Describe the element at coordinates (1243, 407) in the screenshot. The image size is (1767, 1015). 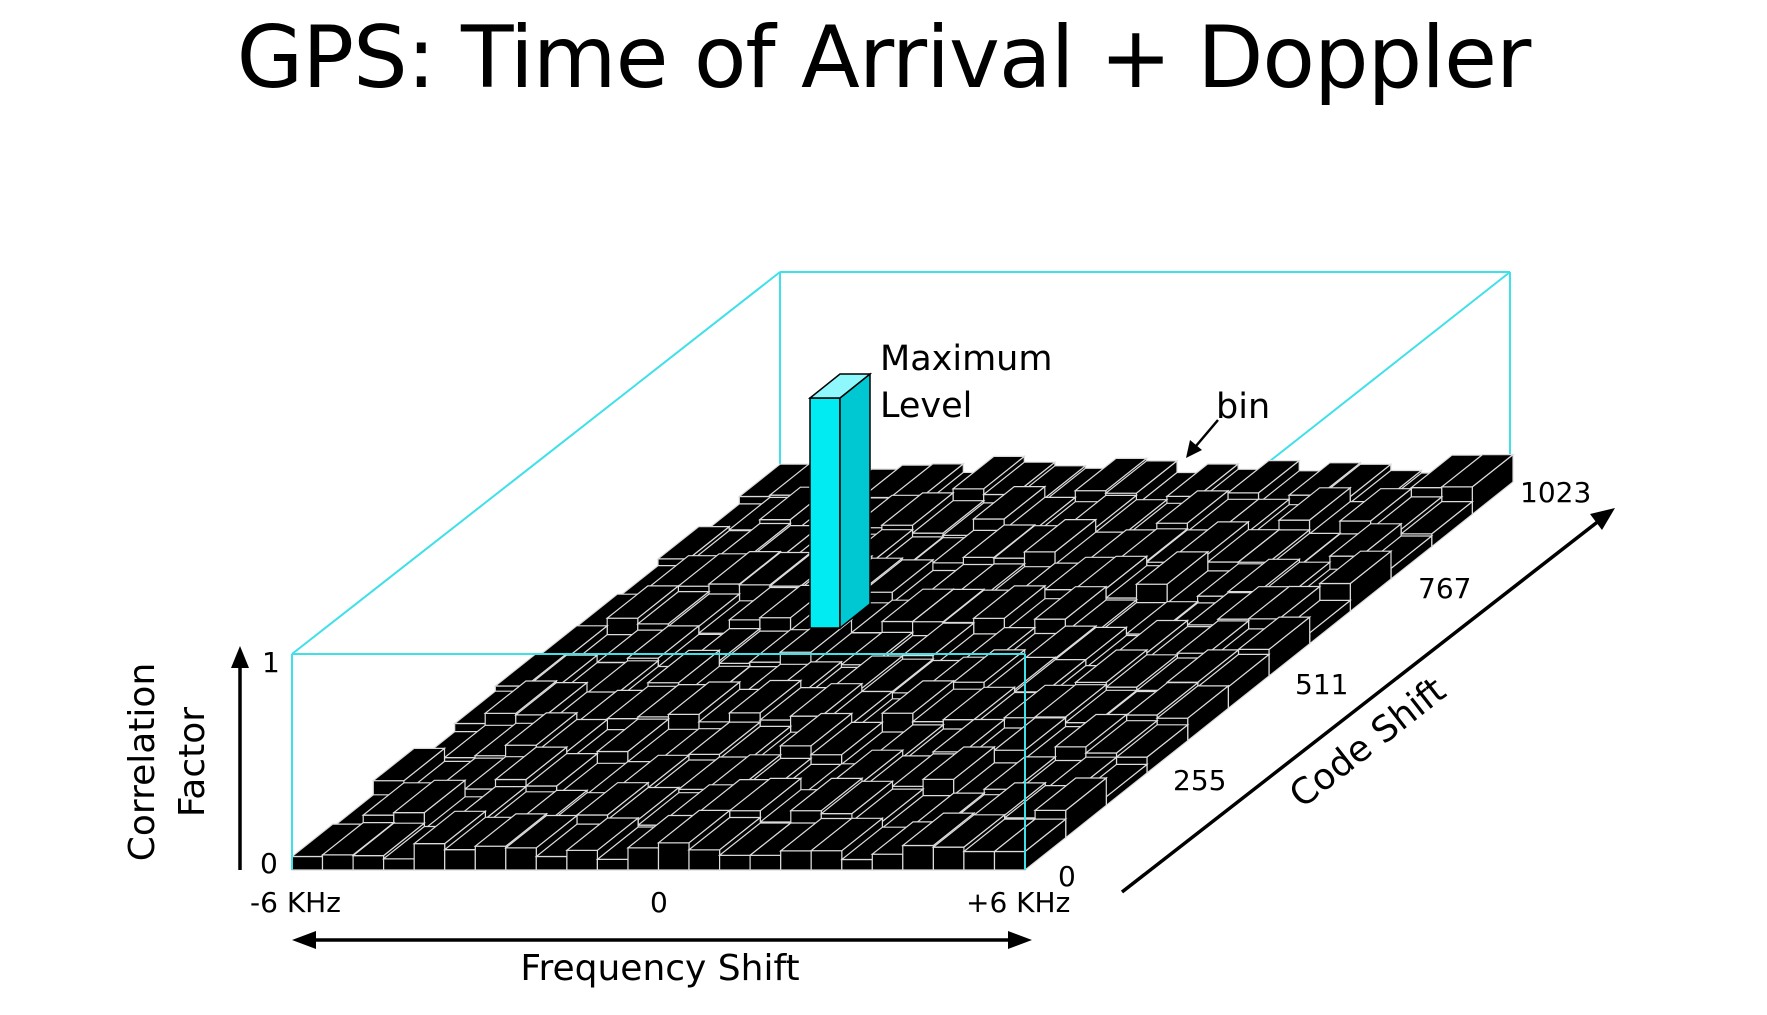
I see `bin-label: bin` at that location.